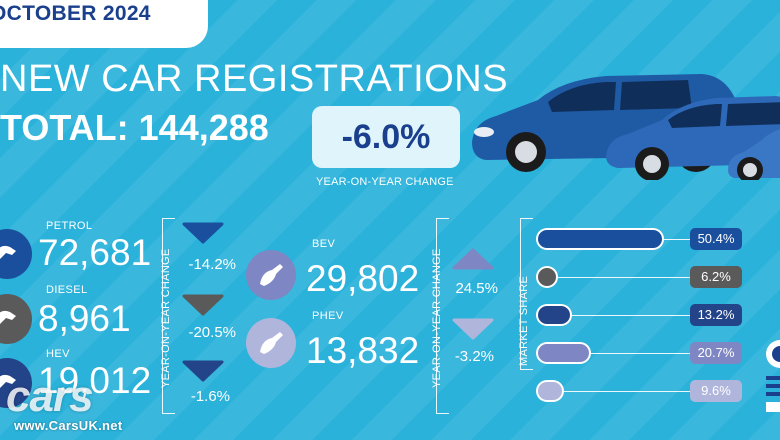 The width and height of the screenshot is (780, 440). What do you see at coordinates (614, 277) in the screenshot?
I see `share-guide-diesel` at bounding box center [614, 277].